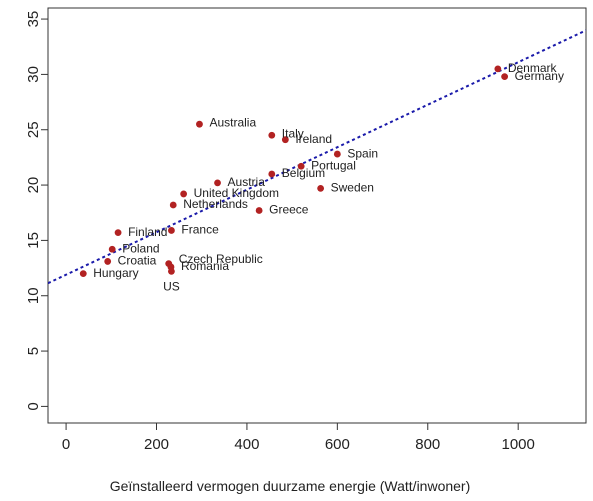 Image resolution: width=593 pixels, height=501 pixels. I want to click on point-label-australia: Australia, so click(232, 122).